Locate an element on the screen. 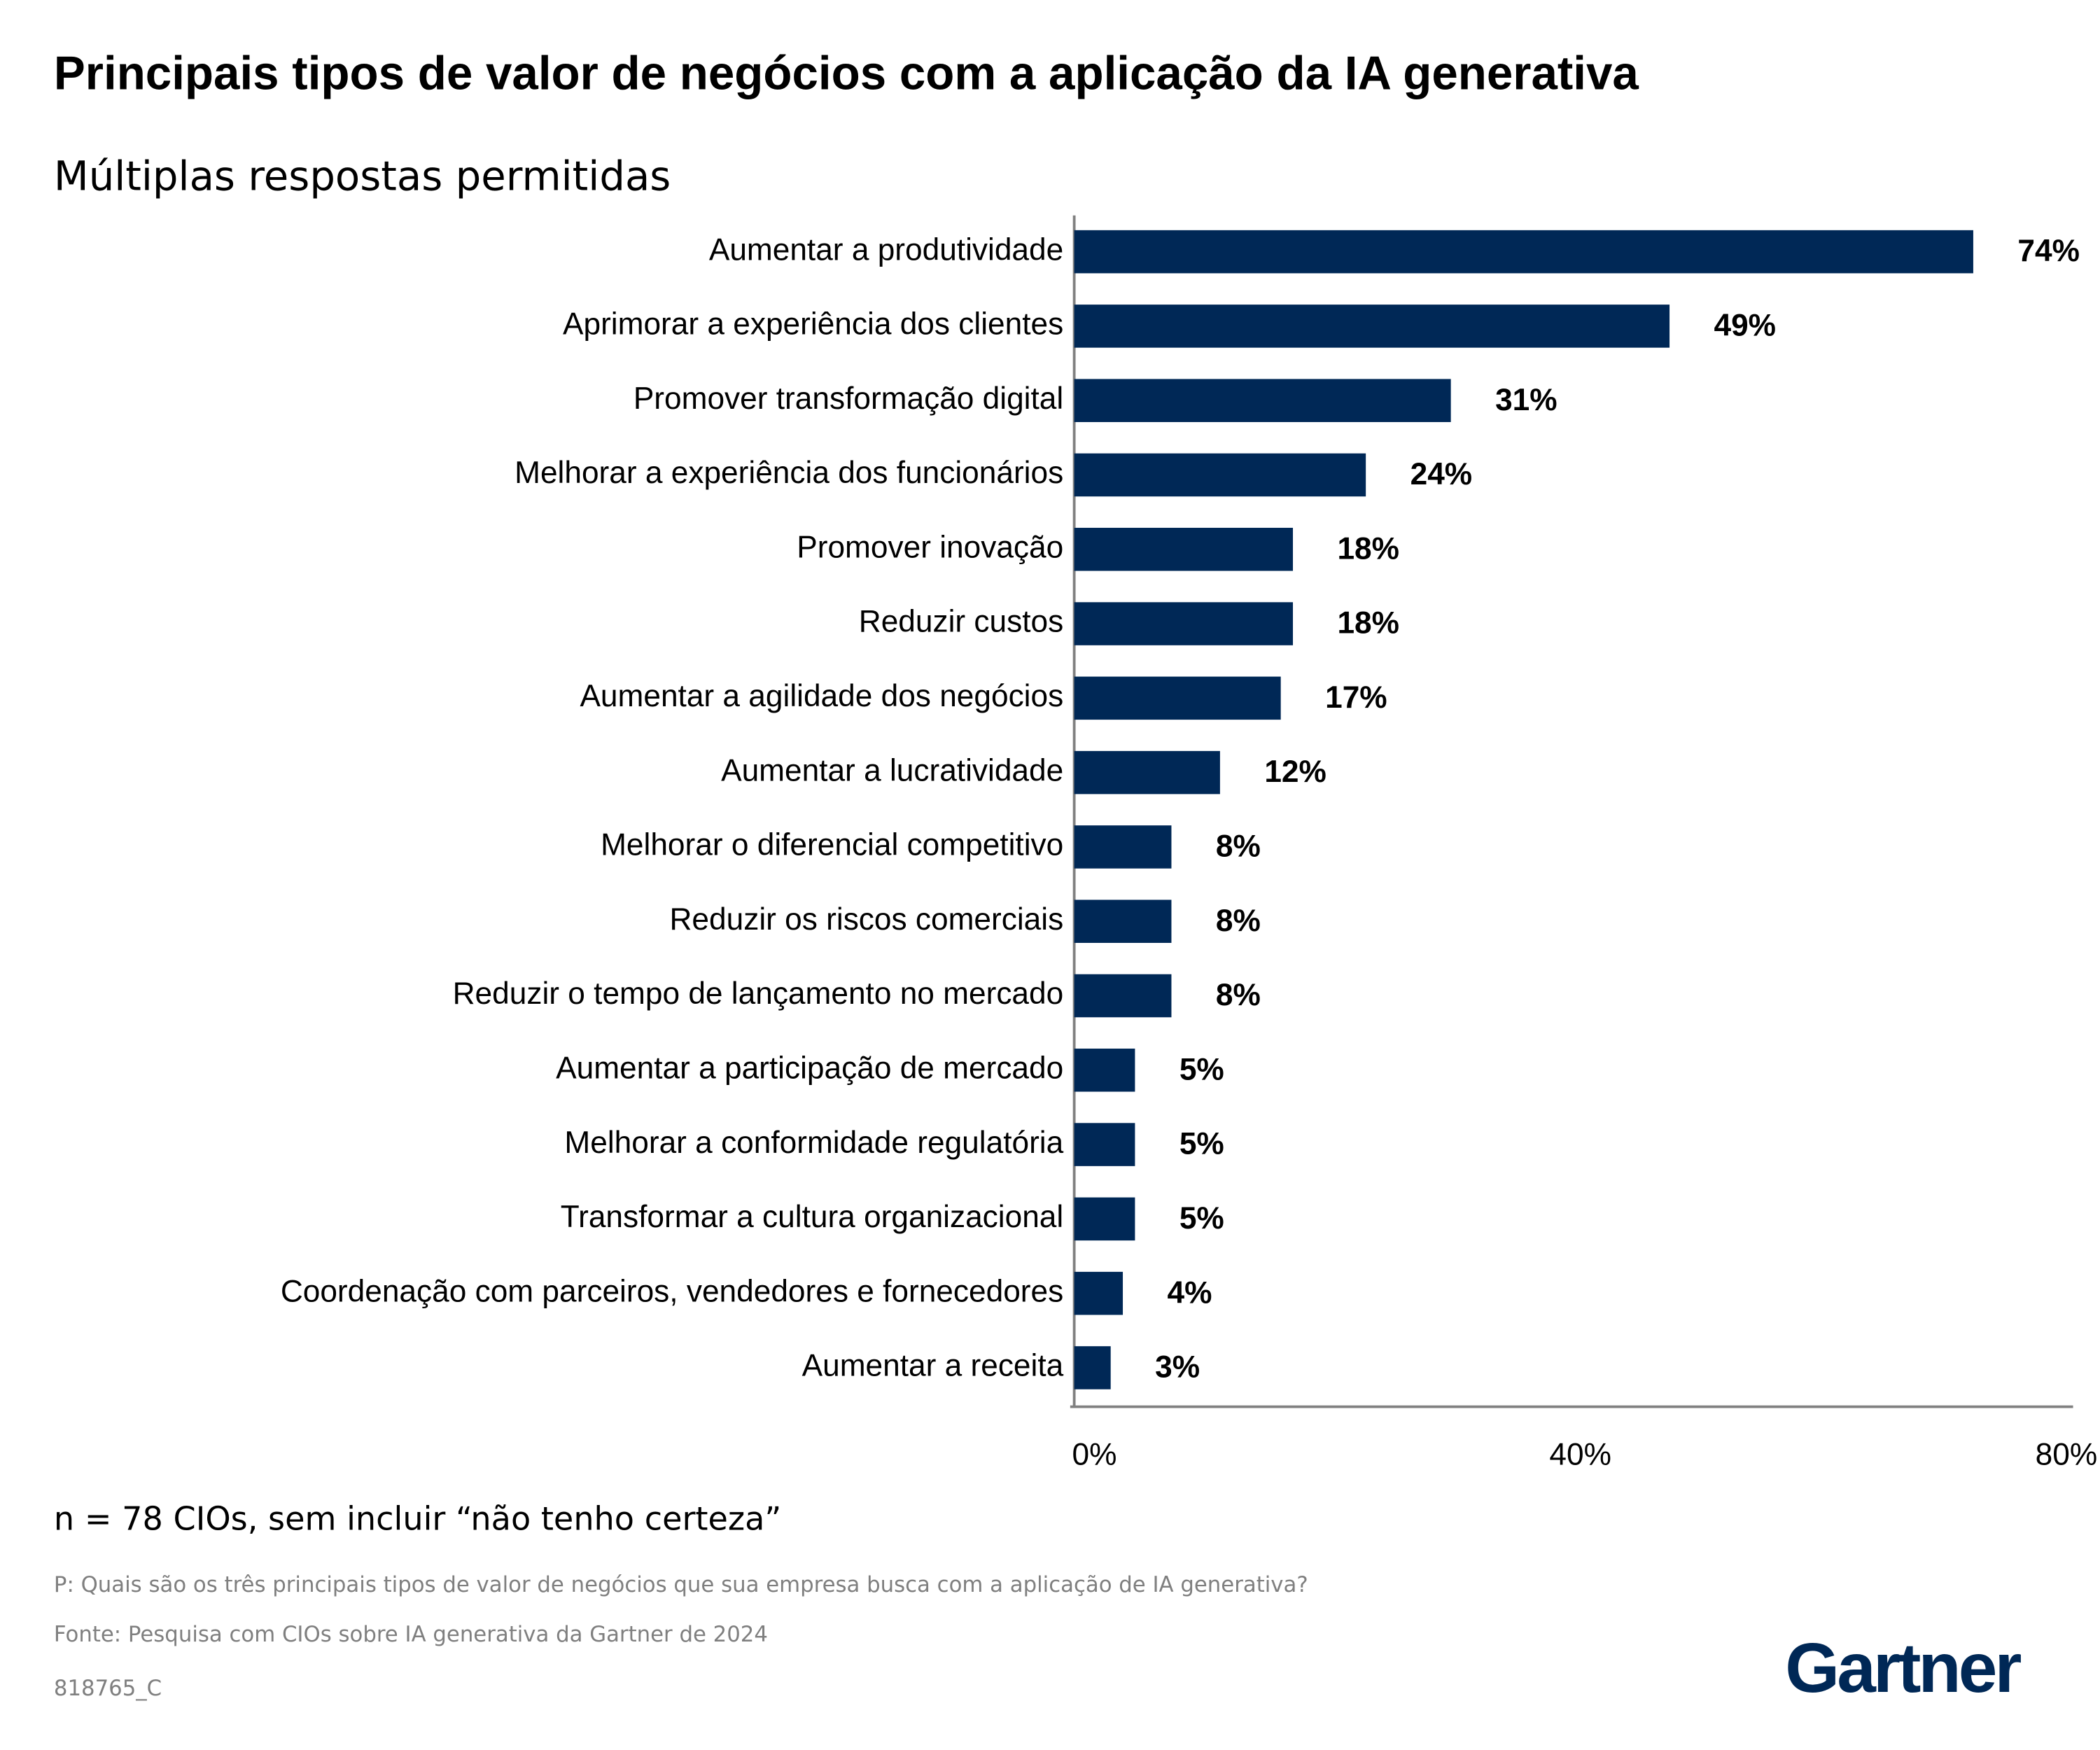 This screenshot has width=2100, height=1750. category-label: Aprimorar a experiência dos clientes is located at coordinates (813, 324).